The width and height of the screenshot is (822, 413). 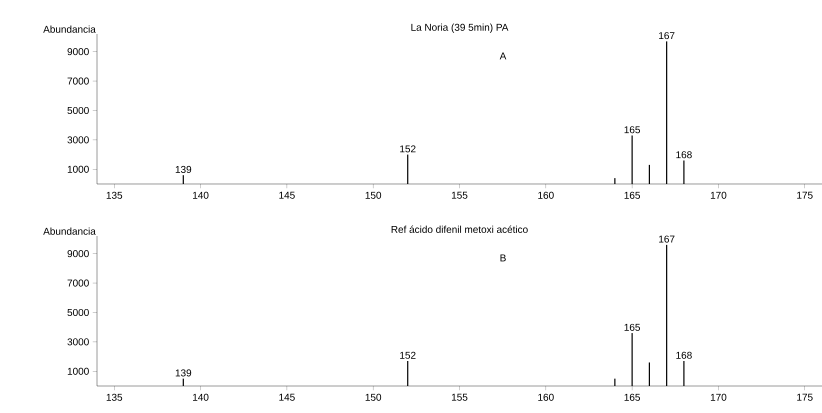 What do you see at coordinates (503, 56) in the screenshot?
I see `annotation: A` at bounding box center [503, 56].